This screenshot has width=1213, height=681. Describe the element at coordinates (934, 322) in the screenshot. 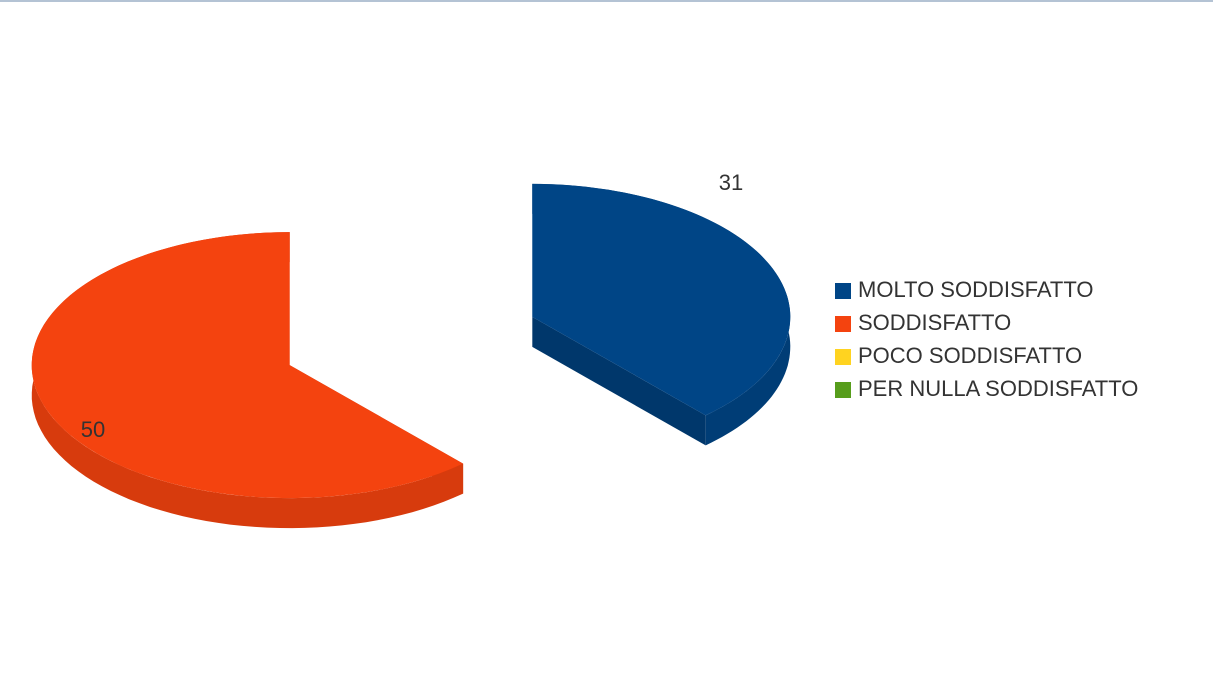

I see `legend-label: SODDISFATTO` at that location.